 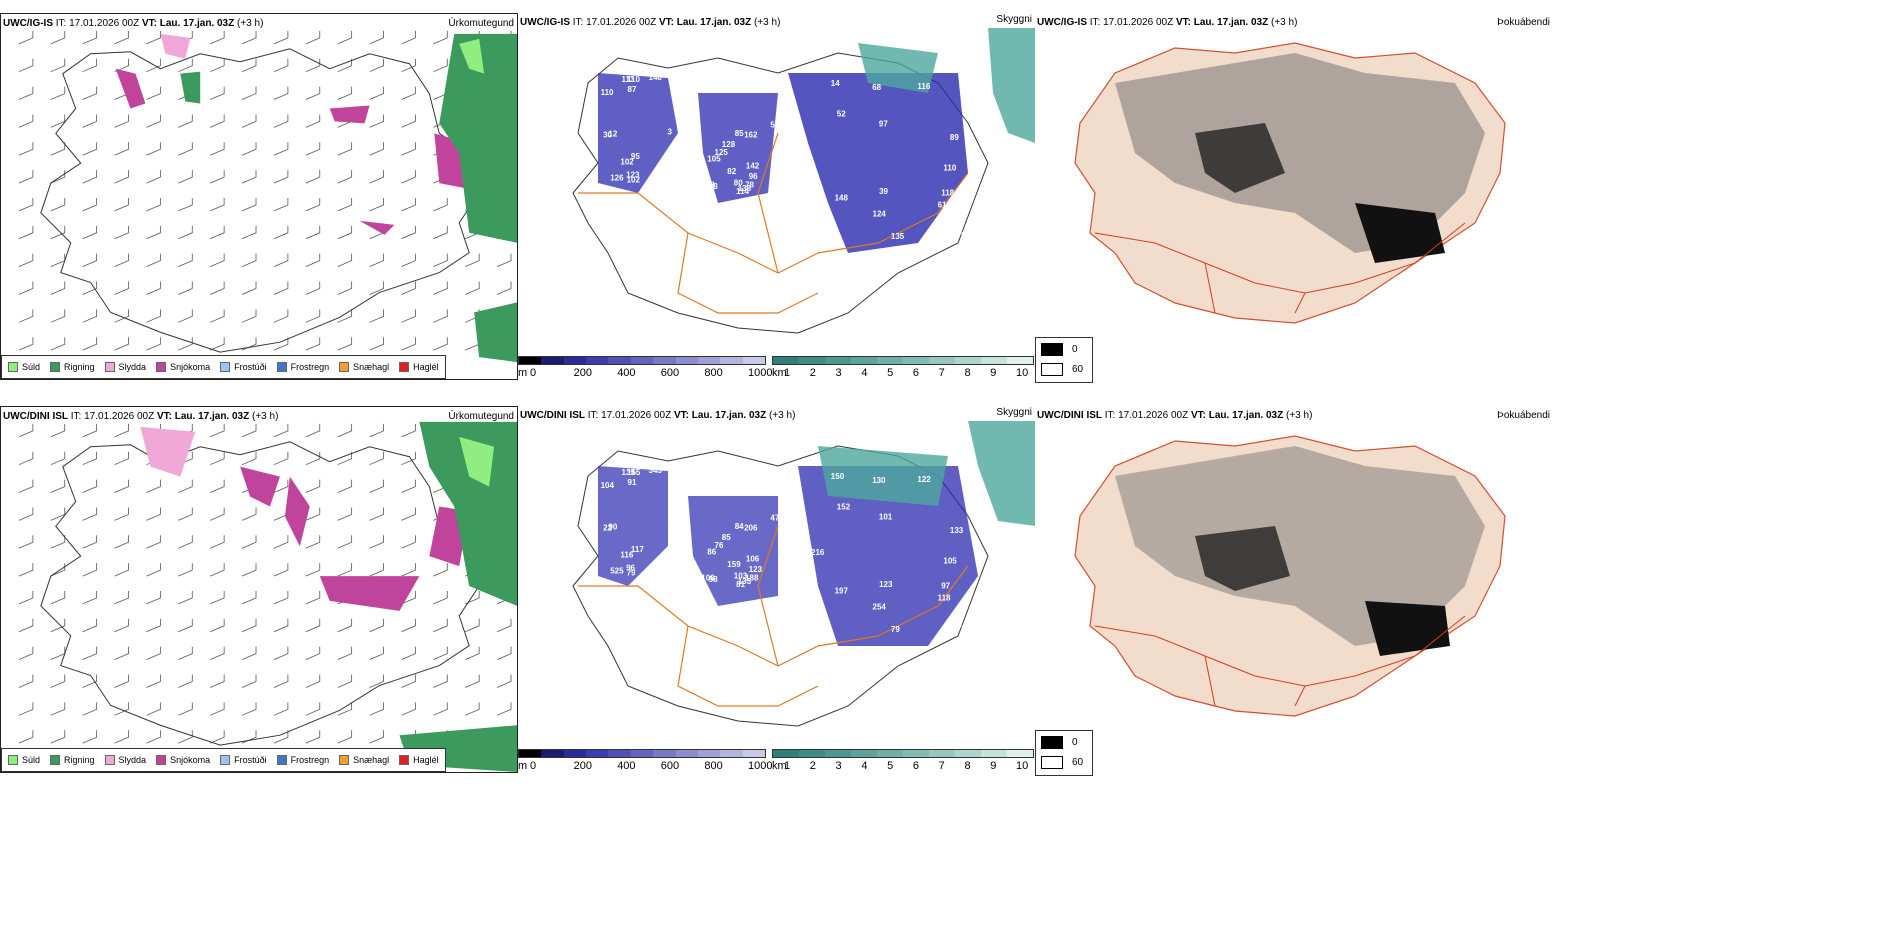 I want to click on visibility-value-label: 113, so click(x=628, y=79).